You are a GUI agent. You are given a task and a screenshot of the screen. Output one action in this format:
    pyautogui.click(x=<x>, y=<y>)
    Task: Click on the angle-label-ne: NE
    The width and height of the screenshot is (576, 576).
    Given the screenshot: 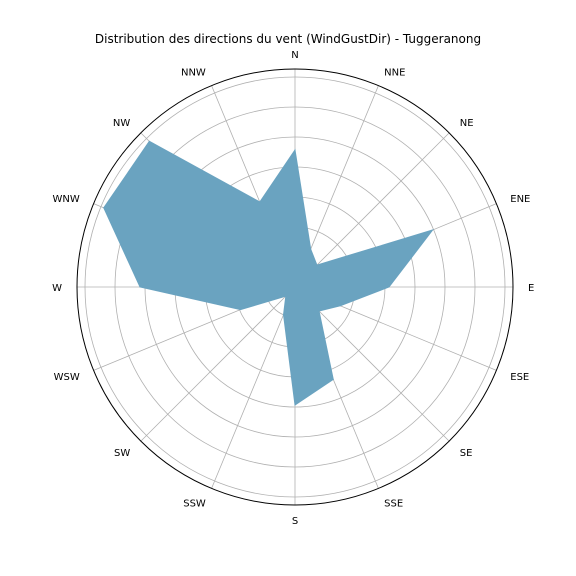 What is the action you would take?
    pyautogui.click(x=467, y=123)
    